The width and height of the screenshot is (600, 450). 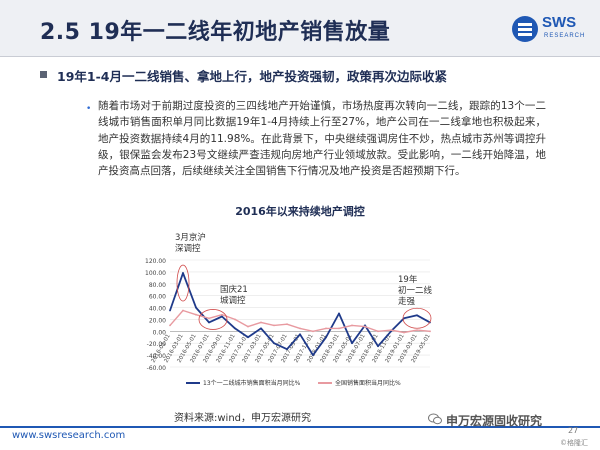 I want to click on logo-text: SWS, so click(x=559, y=22).